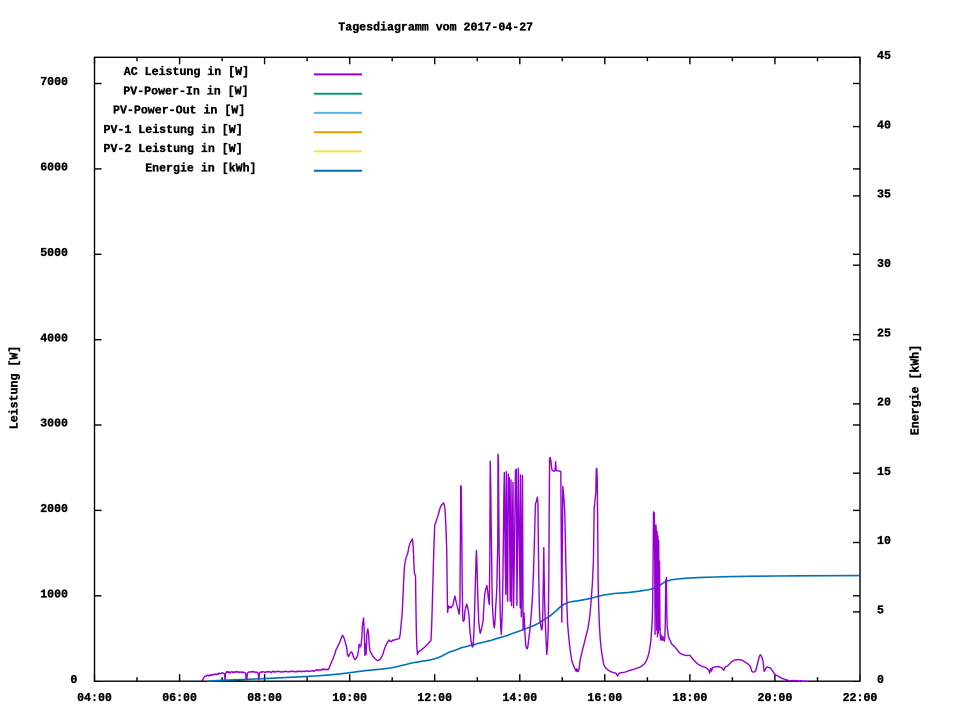  What do you see at coordinates (54, 82) in the screenshot?
I see `svg-text: 7000` at bounding box center [54, 82].